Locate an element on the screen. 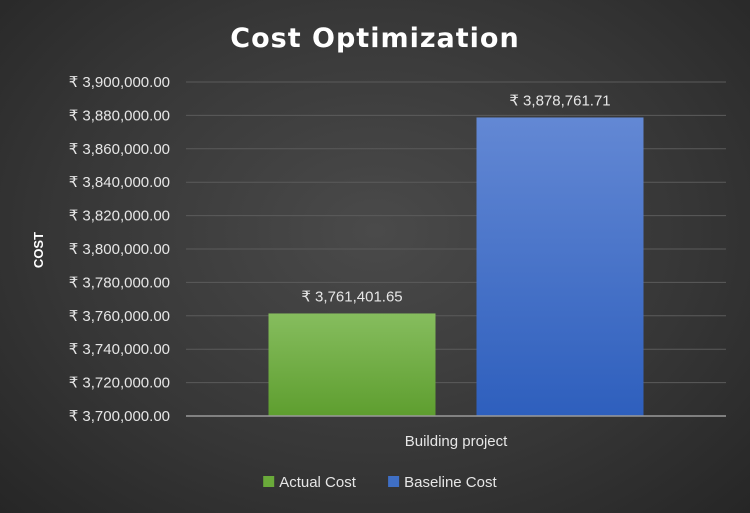  bar-baseline-cost is located at coordinates (560, 266).